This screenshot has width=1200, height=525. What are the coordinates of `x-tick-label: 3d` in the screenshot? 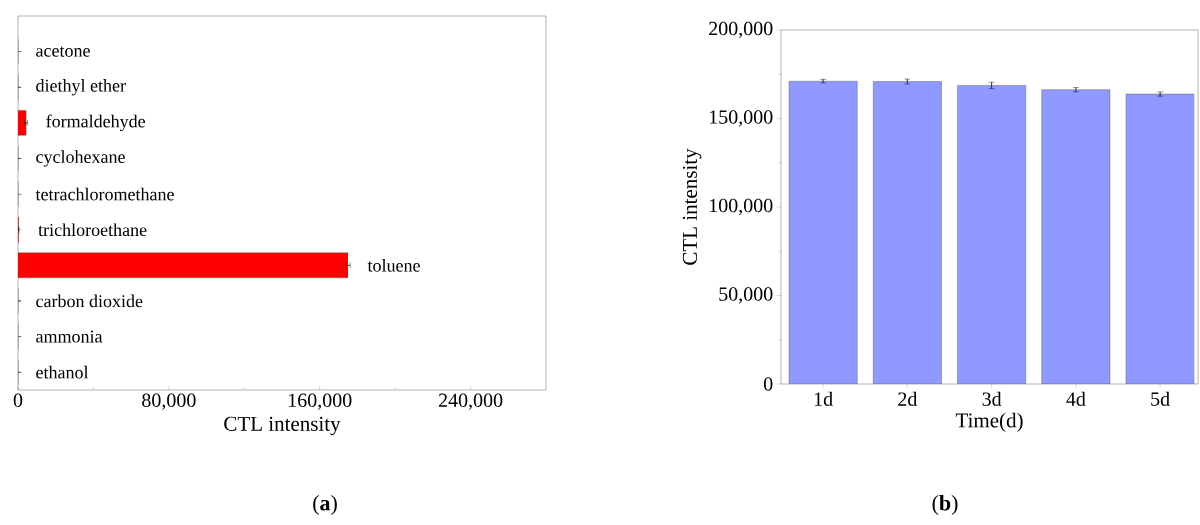 It's located at (992, 398).